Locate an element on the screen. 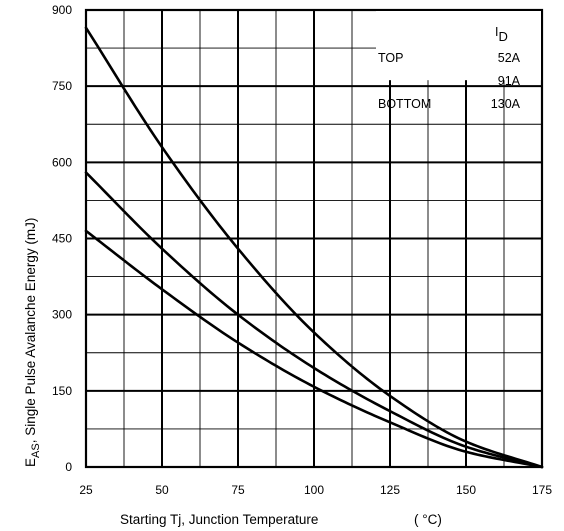  y-tick-label: 450 is located at coordinates (62, 239).